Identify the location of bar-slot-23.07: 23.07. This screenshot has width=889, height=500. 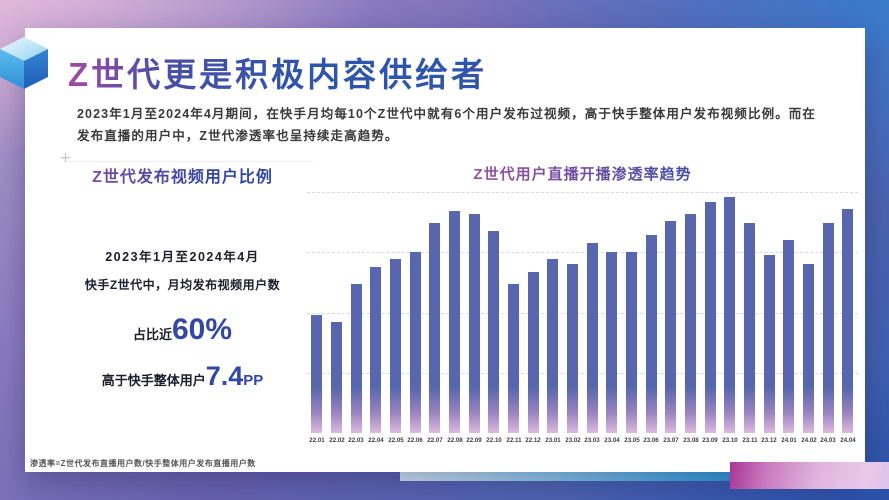
(671, 318).